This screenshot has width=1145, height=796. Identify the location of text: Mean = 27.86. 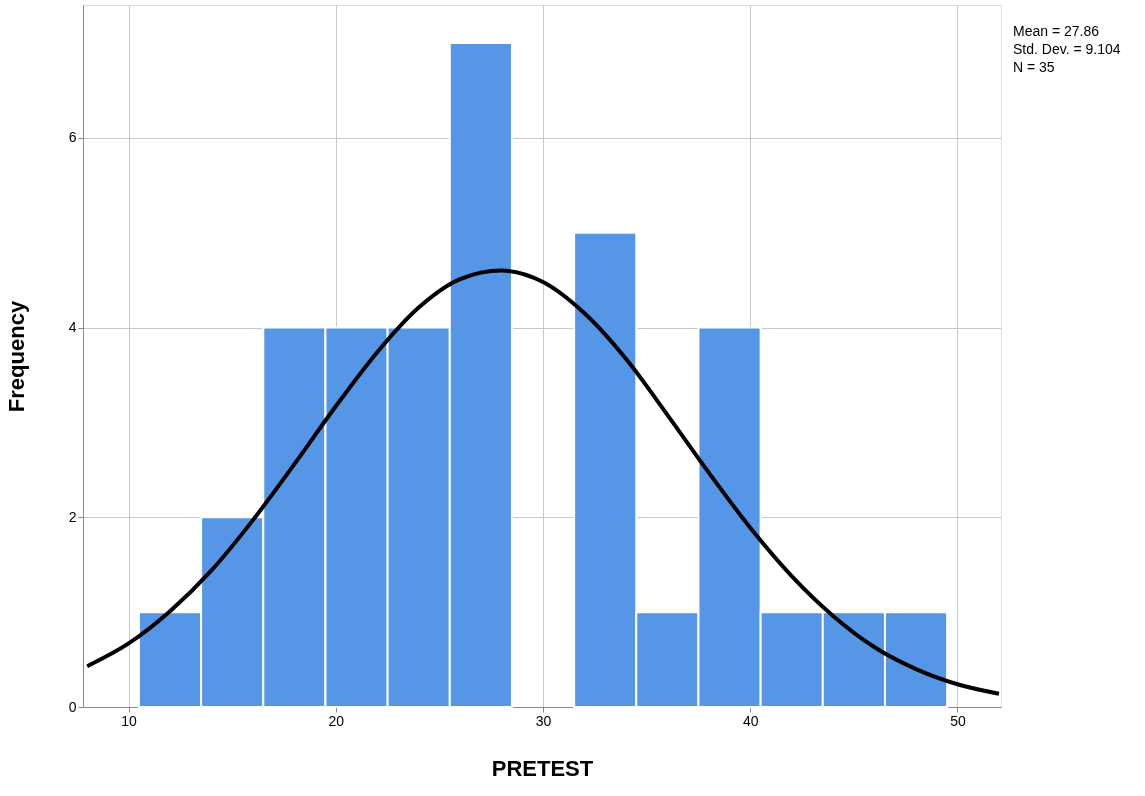
(1056, 31).